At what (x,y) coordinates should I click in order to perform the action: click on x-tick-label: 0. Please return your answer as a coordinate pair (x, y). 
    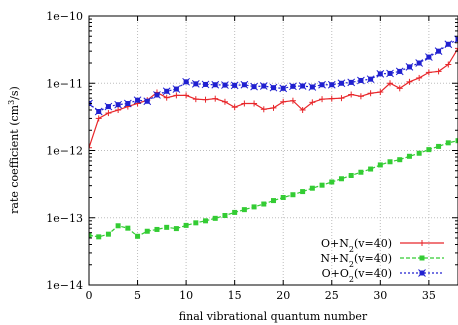
    Looking at the image, I should click on (89, 295).